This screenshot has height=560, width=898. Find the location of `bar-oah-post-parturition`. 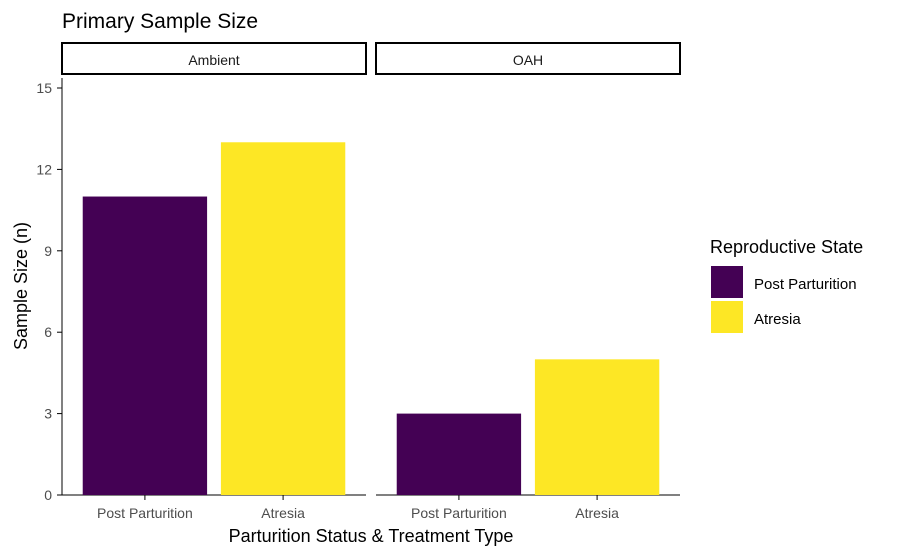

bar-oah-post-parturition is located at coordinates (459, 454).